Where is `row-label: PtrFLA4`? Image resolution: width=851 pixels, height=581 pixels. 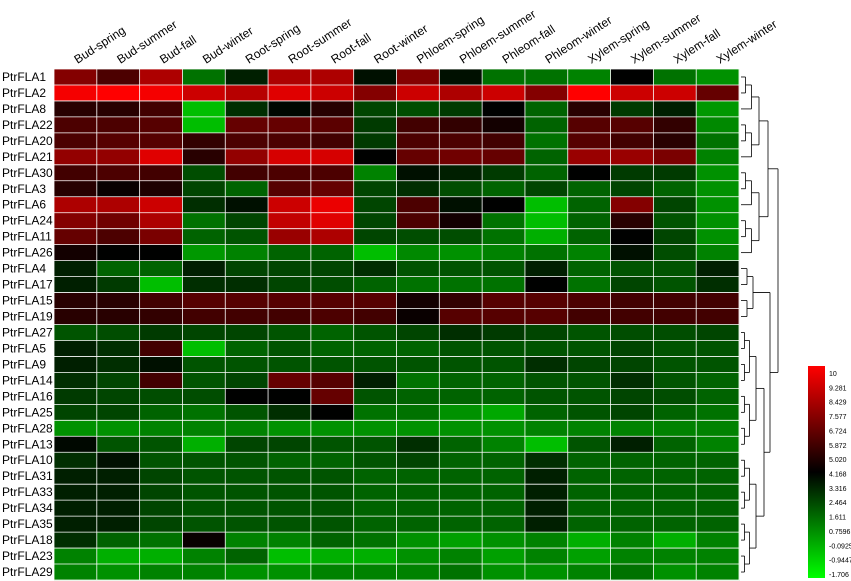 row-label: PtrFLA4 is located at coordinates (24, 269).